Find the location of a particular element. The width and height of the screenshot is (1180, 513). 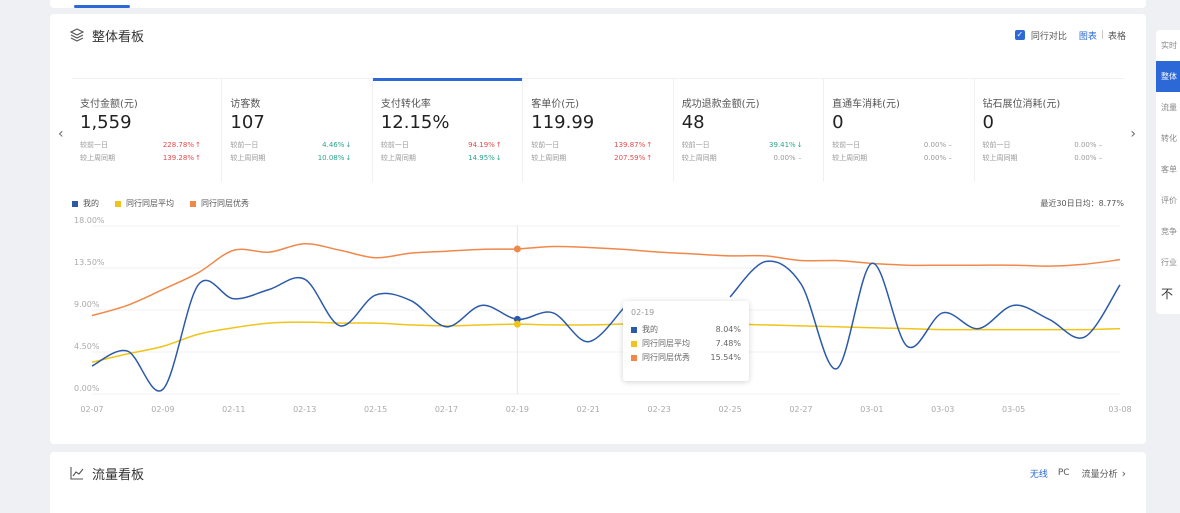

y-tick-label: 0.00% is located at coordinates (87, 388).